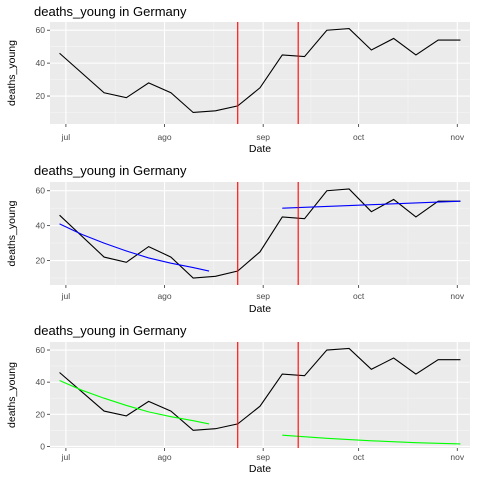 Image resolution: width=480 pixels, height=485 pixels. I want to click on y-tick-label: 0, so click(42, 446).